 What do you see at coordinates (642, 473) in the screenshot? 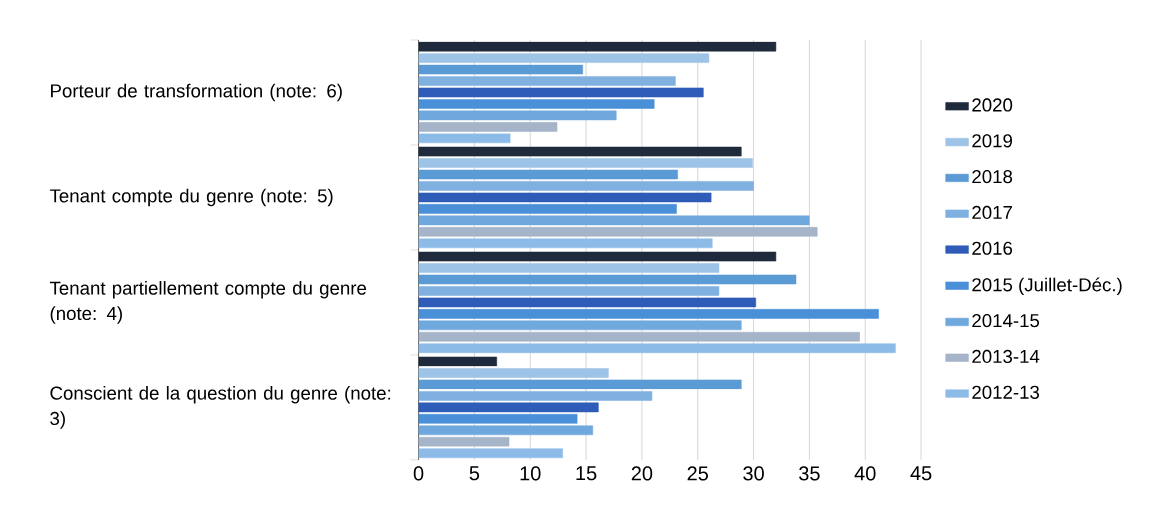
I see `x-tick-label: 20` at bounding box center [642, 473].